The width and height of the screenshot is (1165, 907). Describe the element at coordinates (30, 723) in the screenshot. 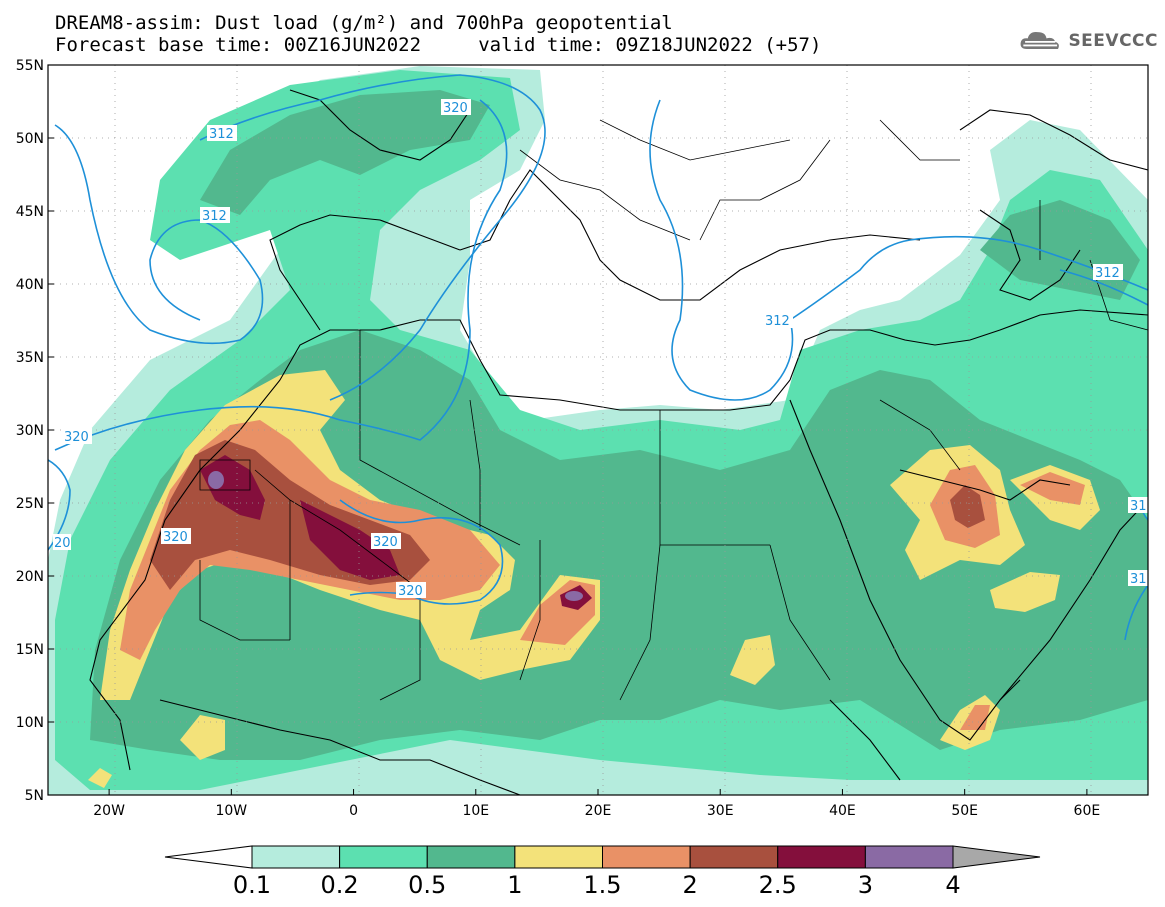

I see `lat-tick-label: 10N` at that location.